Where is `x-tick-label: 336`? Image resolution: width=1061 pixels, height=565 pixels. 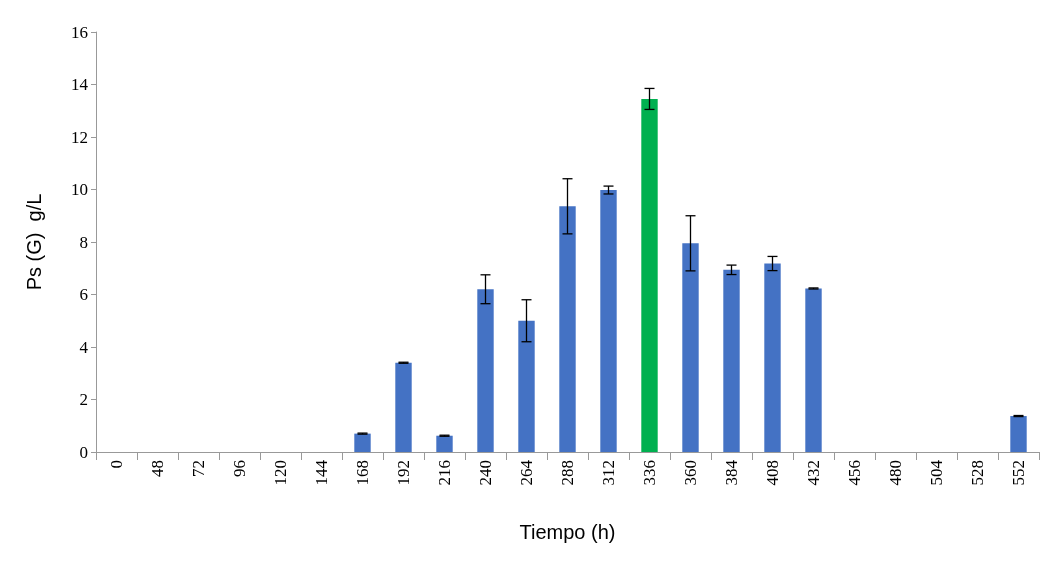
x-tick-label: 336 is located at coordinates (649, 473).